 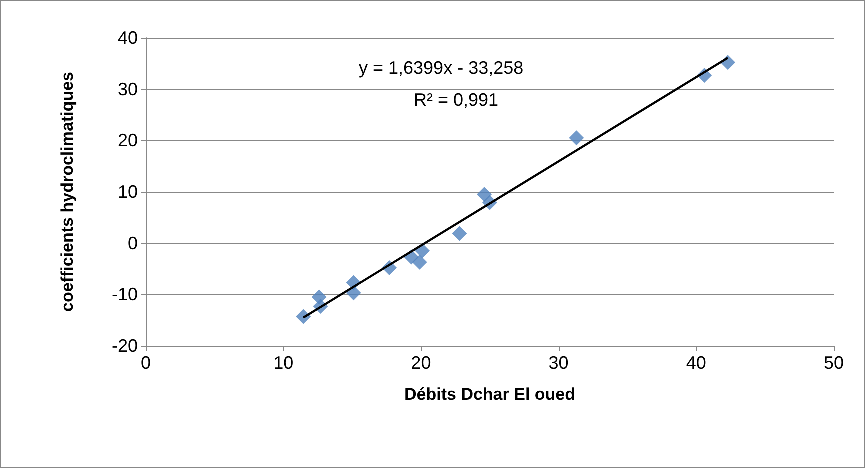 I want to click on y-tick-label: 10, so click(x=128, y=192).